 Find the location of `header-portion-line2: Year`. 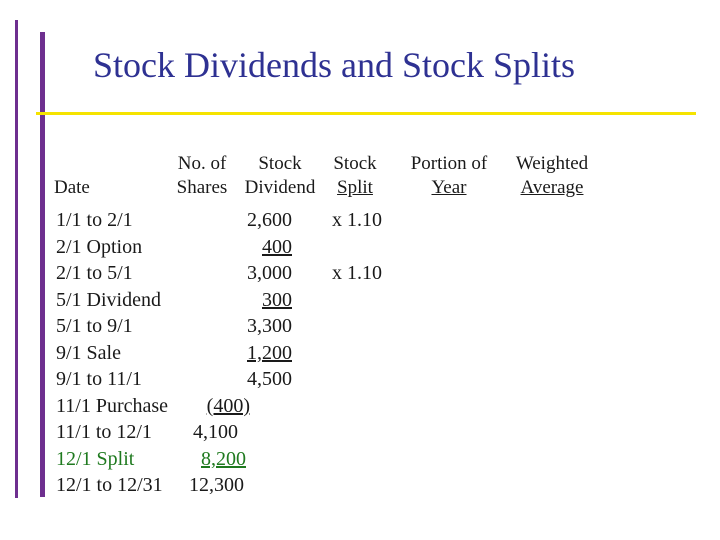

header-portion-line2: Year is located at coordinates (449, 187).